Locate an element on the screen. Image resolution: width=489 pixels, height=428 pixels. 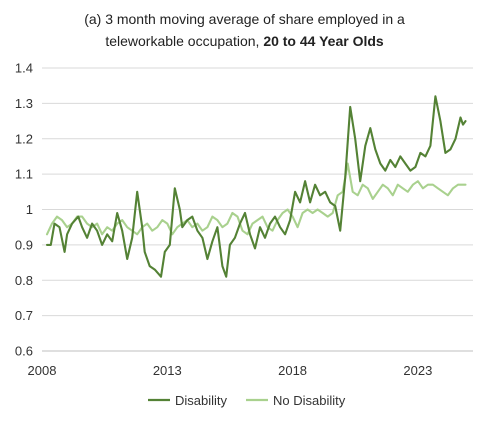
x-tick-label: 2008 is located at coordinates (42, 370).